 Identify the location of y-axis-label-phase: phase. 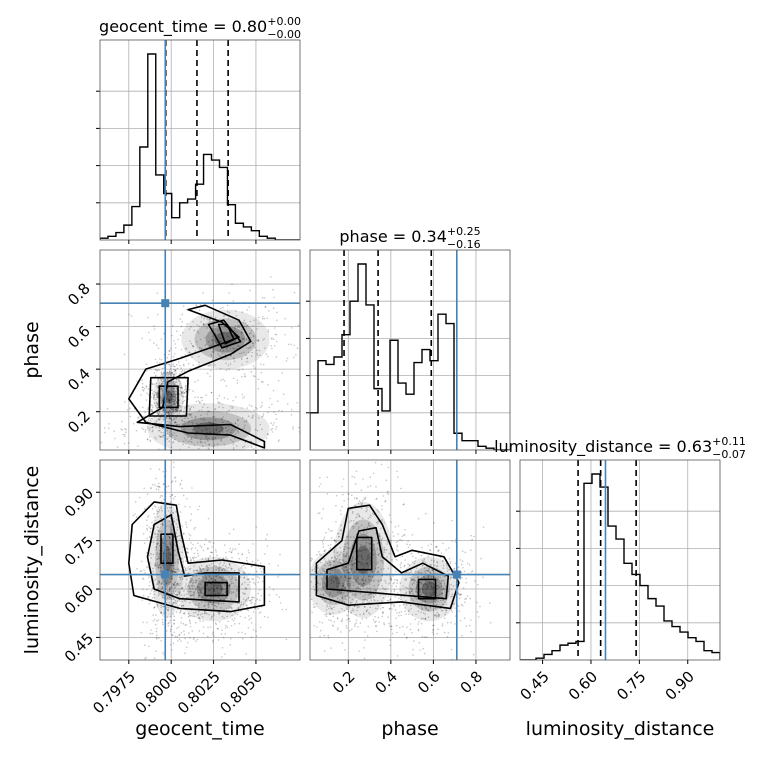
(32, 349).